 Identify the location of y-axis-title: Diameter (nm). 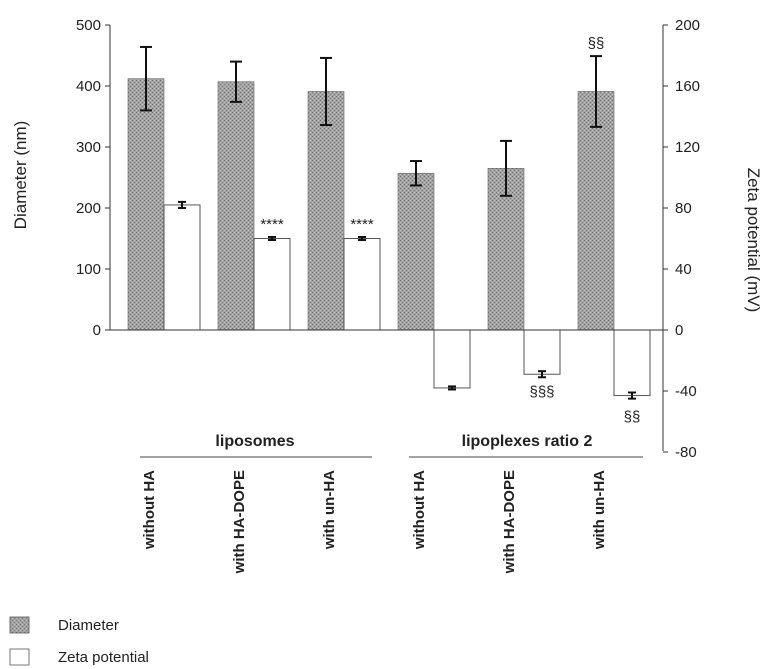
(20, 175).